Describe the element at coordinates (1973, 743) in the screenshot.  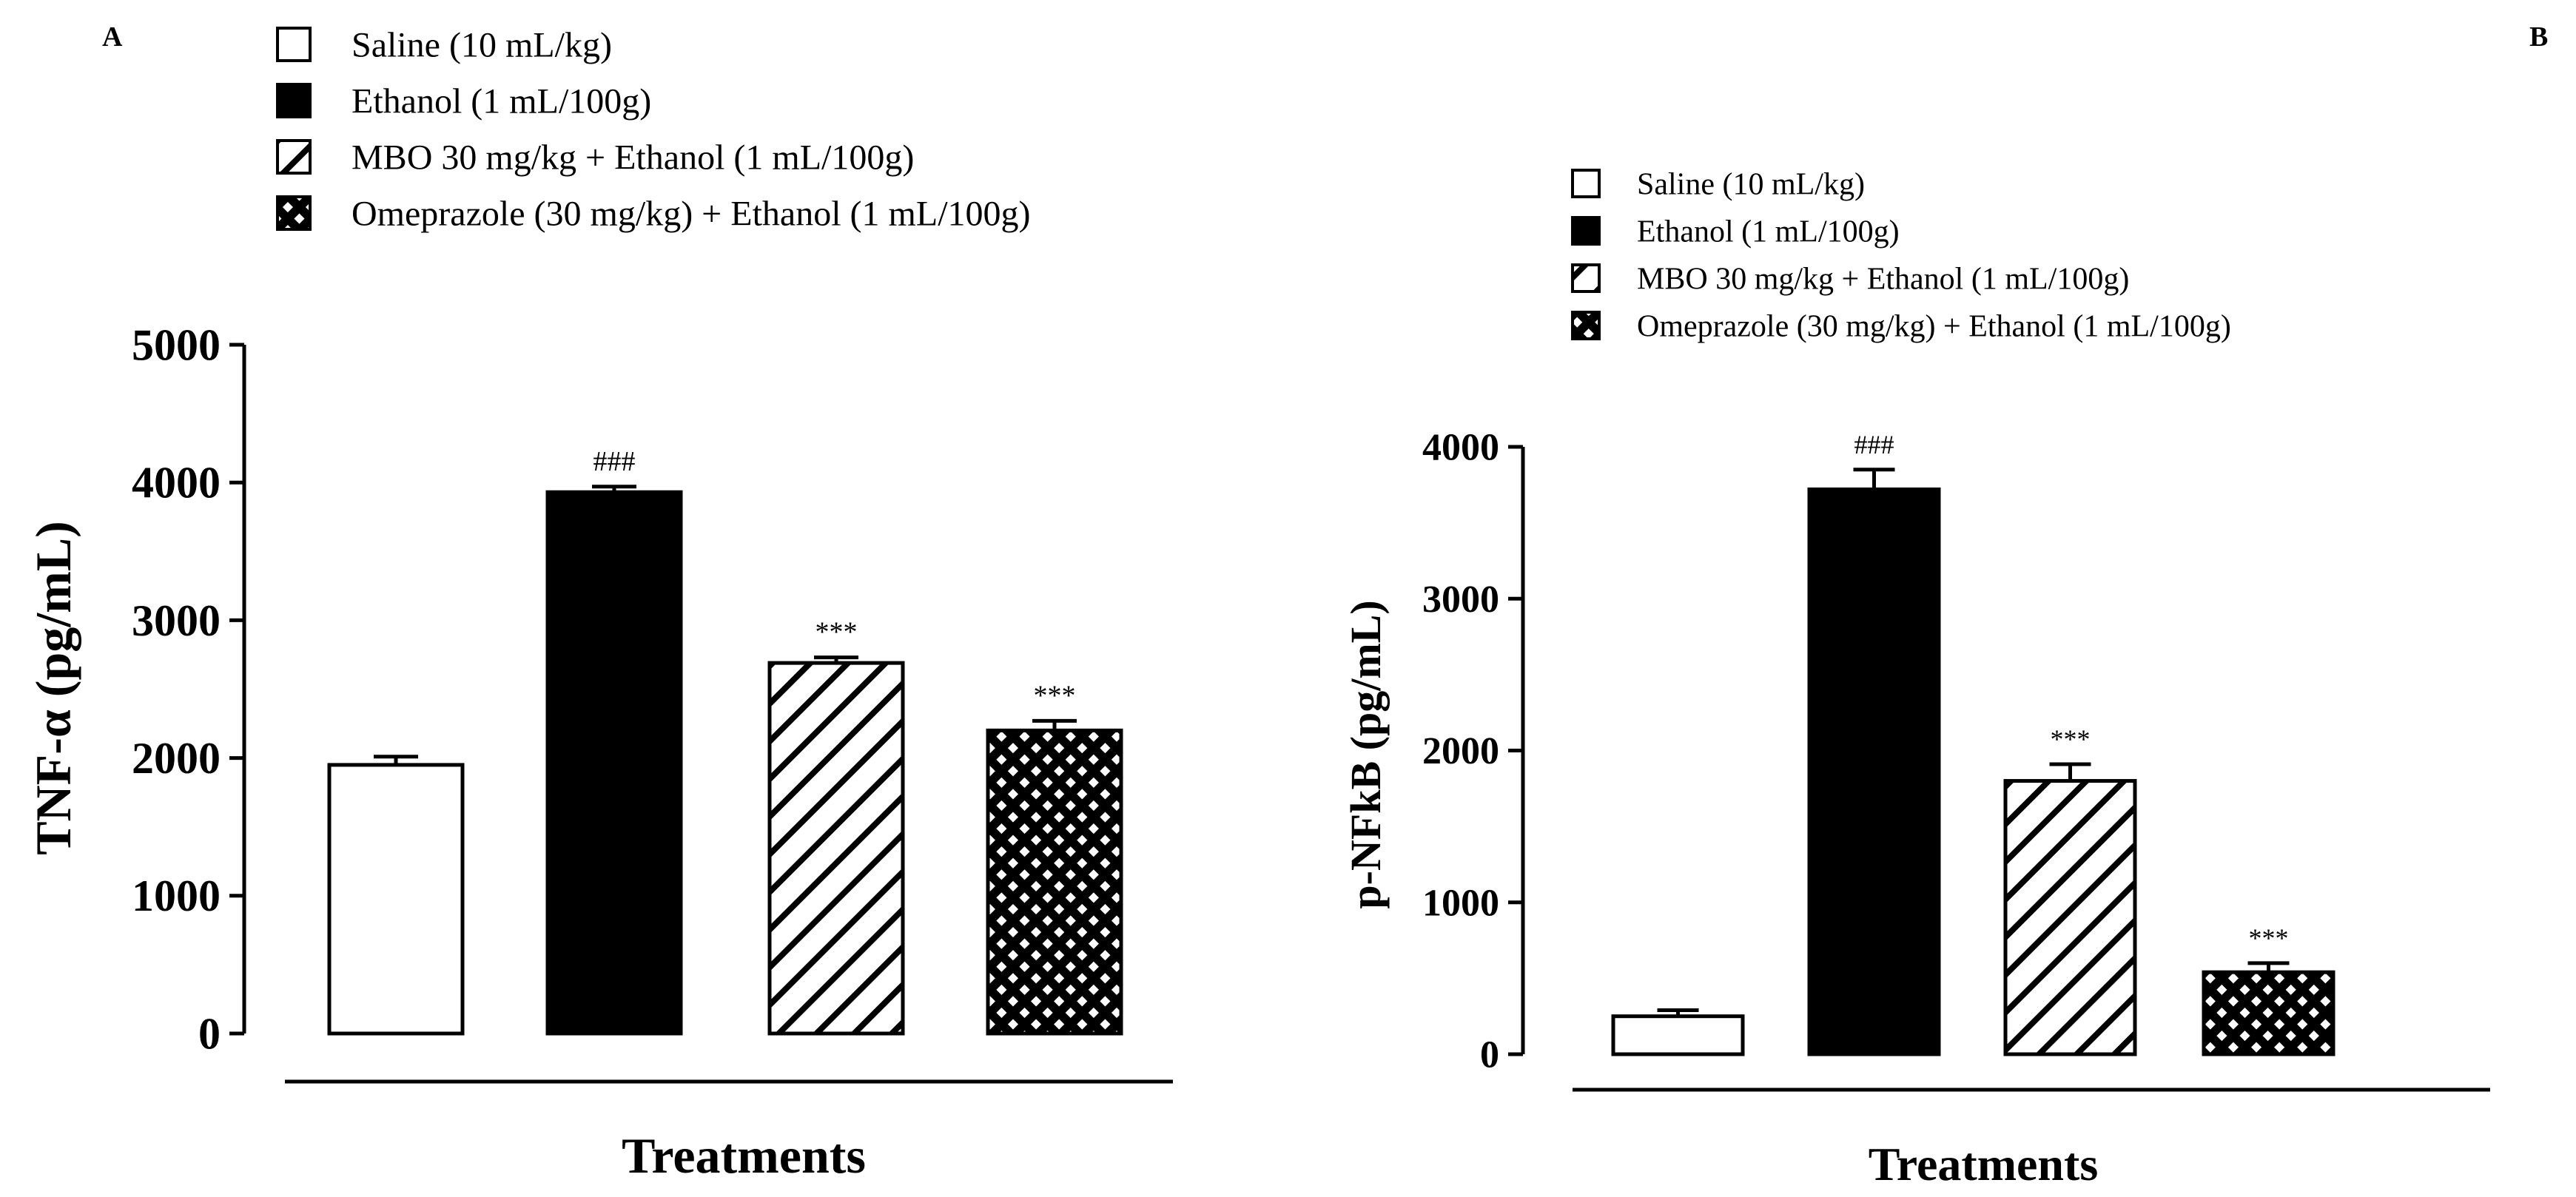
I see `bars-b: ### *** ***` at that location.